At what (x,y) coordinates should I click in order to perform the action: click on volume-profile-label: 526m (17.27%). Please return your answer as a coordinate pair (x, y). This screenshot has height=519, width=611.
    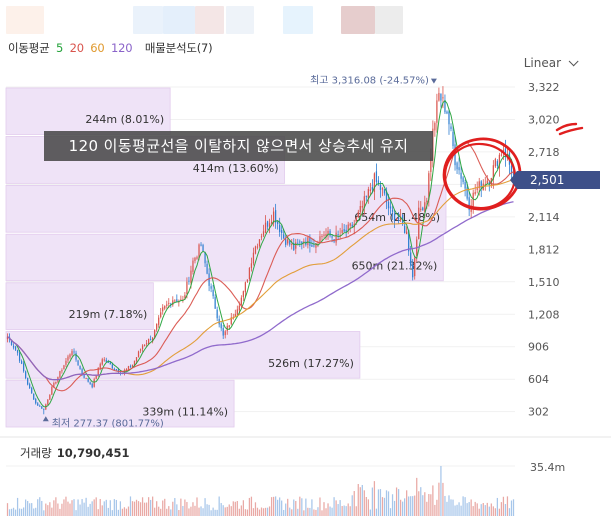
    Looking at the image, I should click on (311, 363).